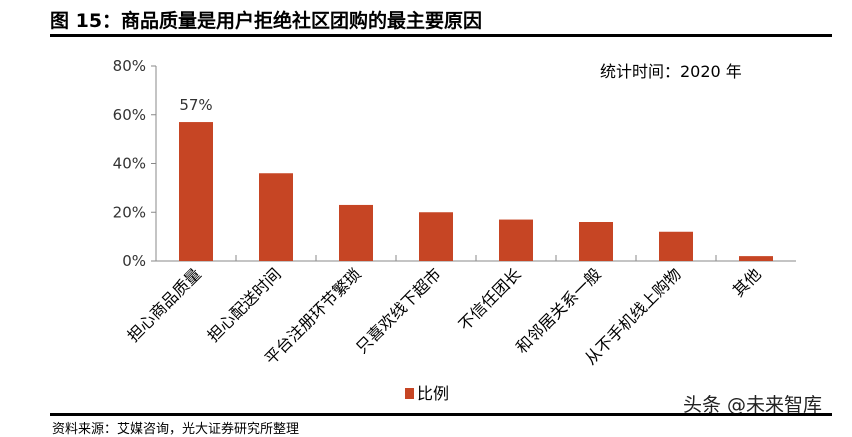  What do you see at coordinates (441, 414) in the screenshot?
I see `footer-divider` at bounding box center [441, 414].